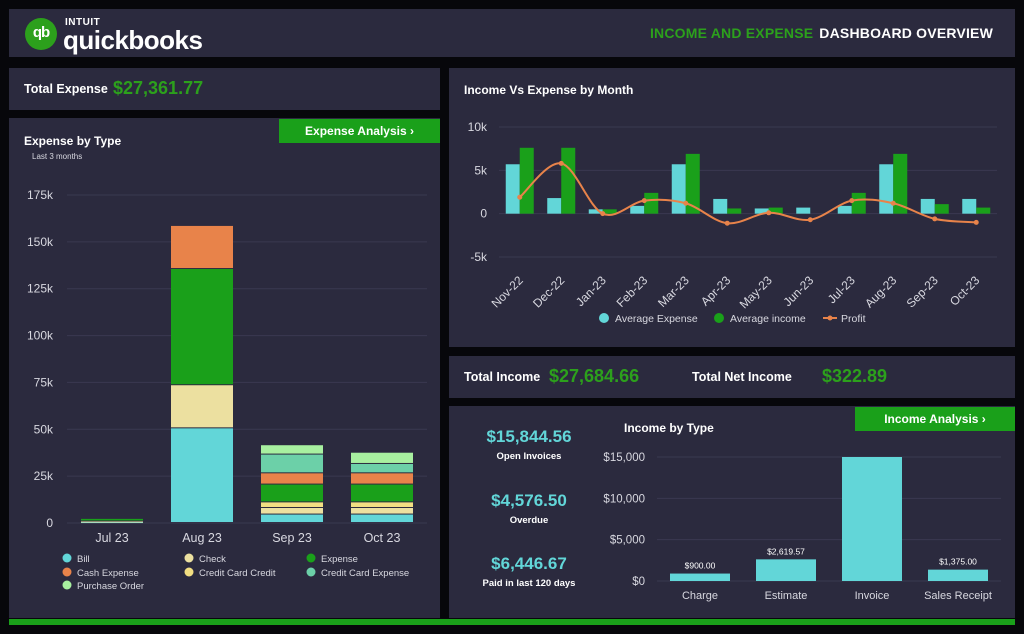  What do you see at coordinates (716, 291) in the screenshot?
I see `x-tick-label: Apr-23` at bounding box center [716, 291].